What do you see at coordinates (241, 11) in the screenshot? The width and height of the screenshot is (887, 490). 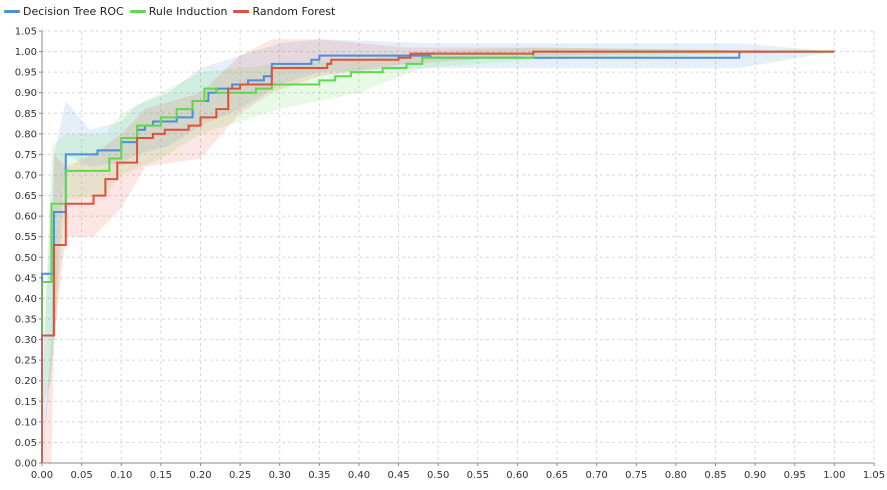 I see `legend-swatch-random-forest` at bounding box center [241, 11].